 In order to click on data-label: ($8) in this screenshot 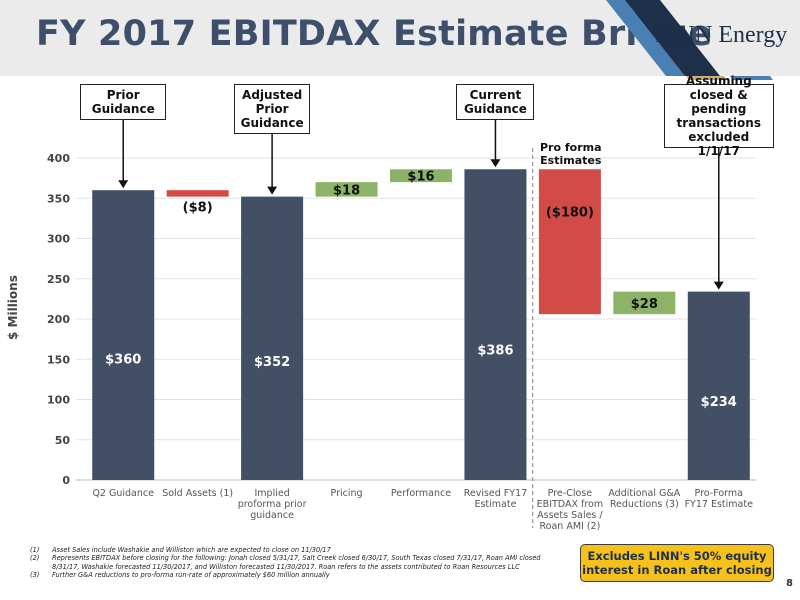, I will do `click(198, 208)`.